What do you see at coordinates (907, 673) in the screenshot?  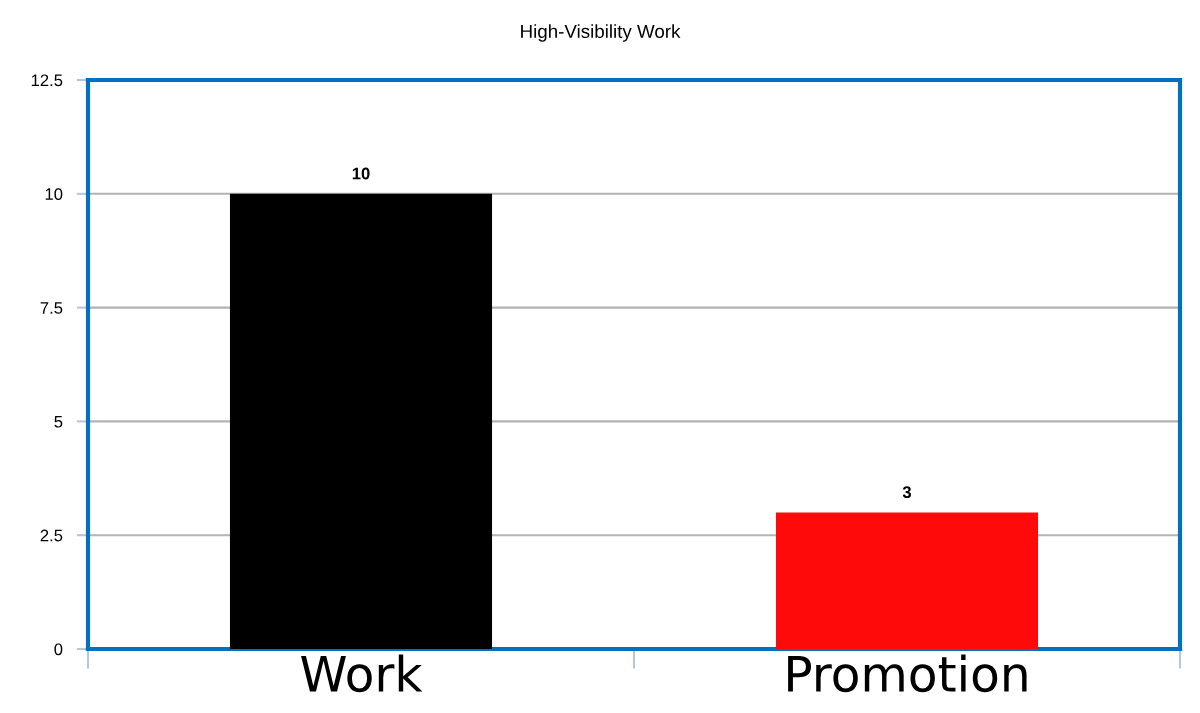 I see `x-tick-label: Promotion` at bounding box center [907, 673].